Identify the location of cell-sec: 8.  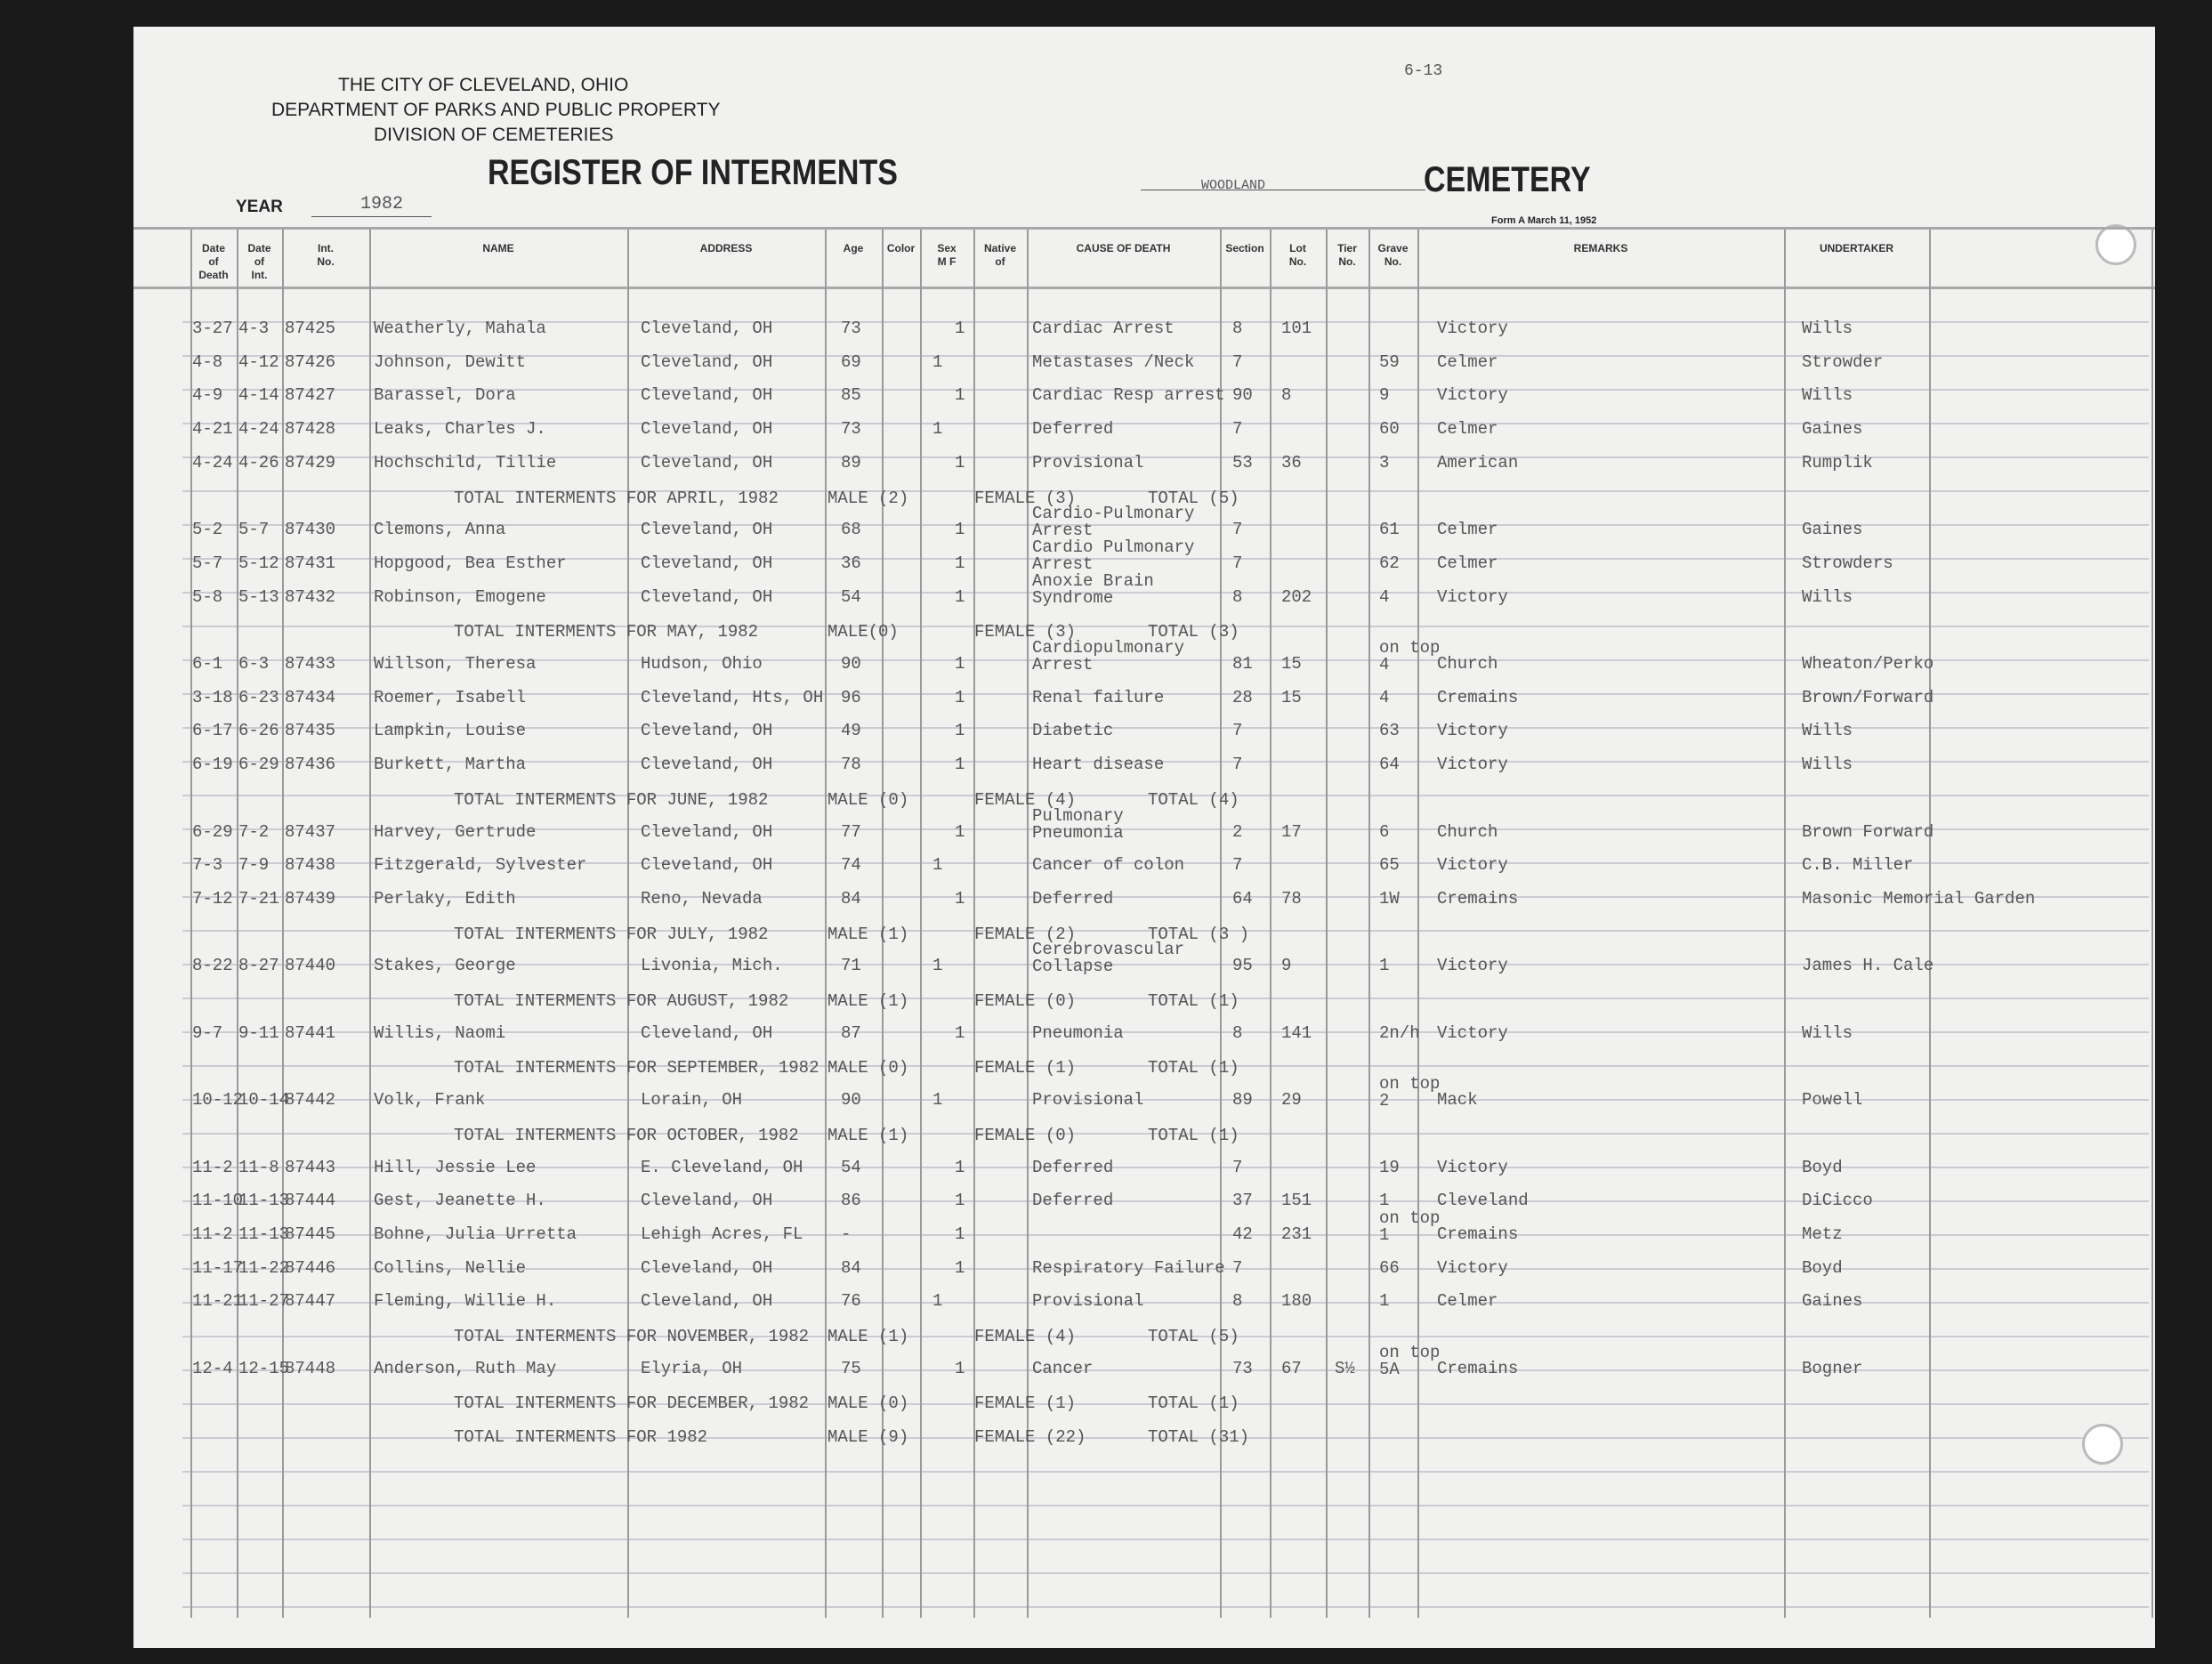
(1238, 328).